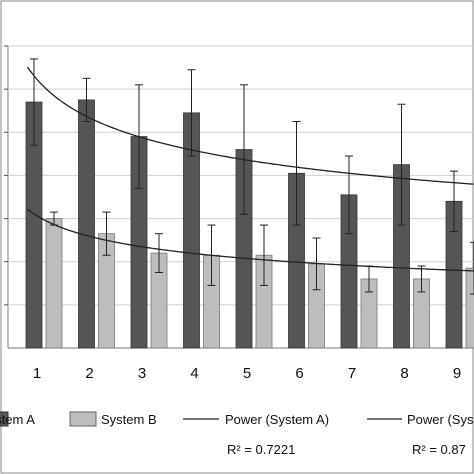 The height and width of the screenshot is (474, 474). Describe the element at coordinates (250, 240) in the screenshot. I see `trendline-power-system-b` at that location.